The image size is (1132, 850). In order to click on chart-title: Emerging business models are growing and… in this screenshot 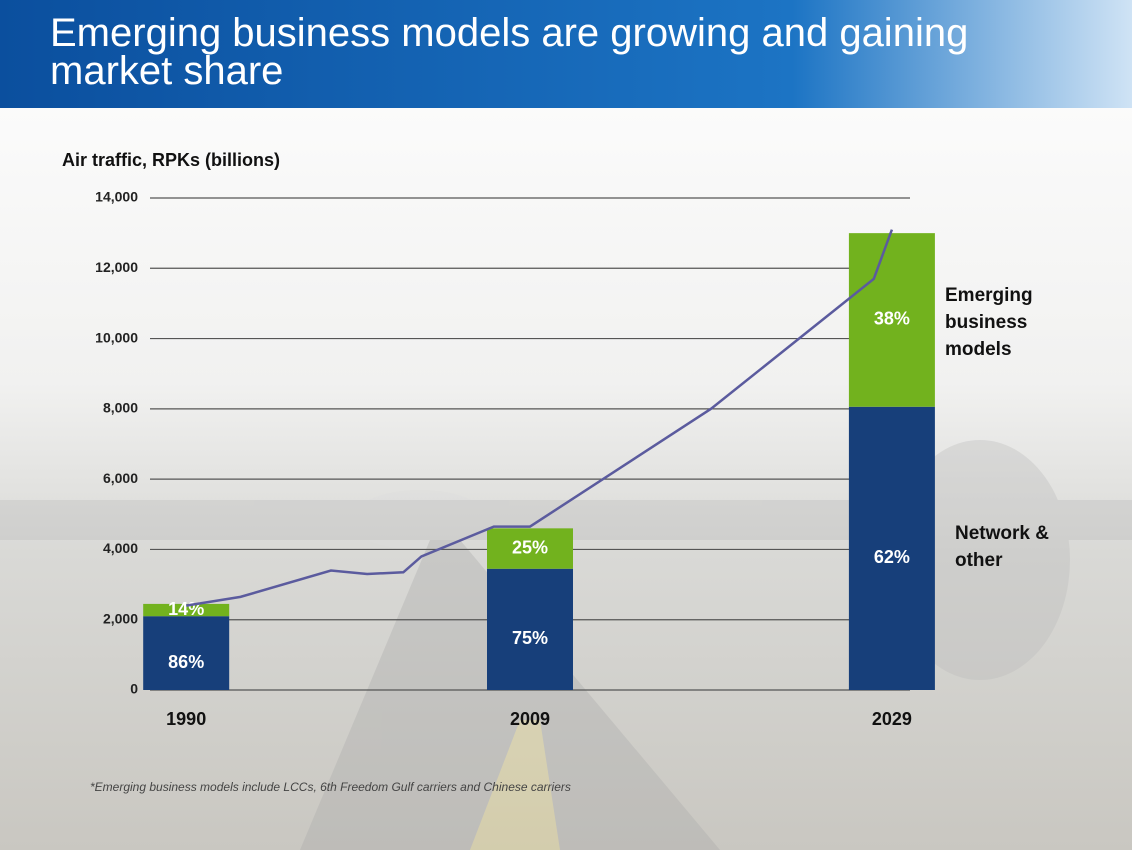, I will do `click(509, 52)`.